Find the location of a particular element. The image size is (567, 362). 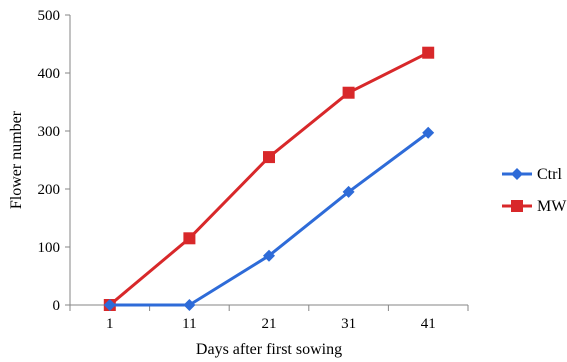

x-axis-title: Days after first sowing is located at coordinates (269, 349).